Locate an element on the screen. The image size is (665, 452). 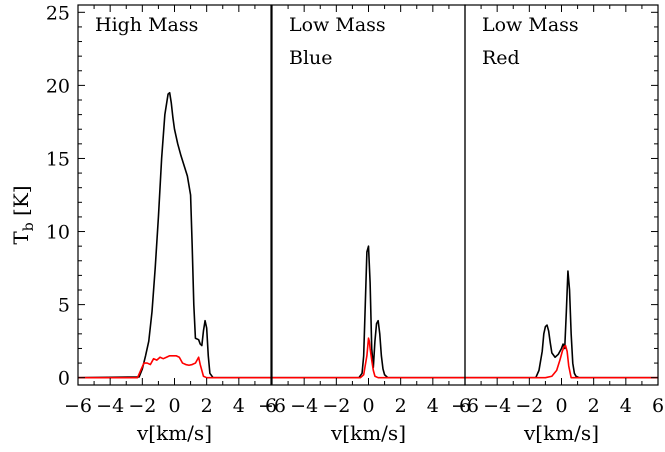
panel-3-x-tick-label: 0 is located at coordinates (561, 406).